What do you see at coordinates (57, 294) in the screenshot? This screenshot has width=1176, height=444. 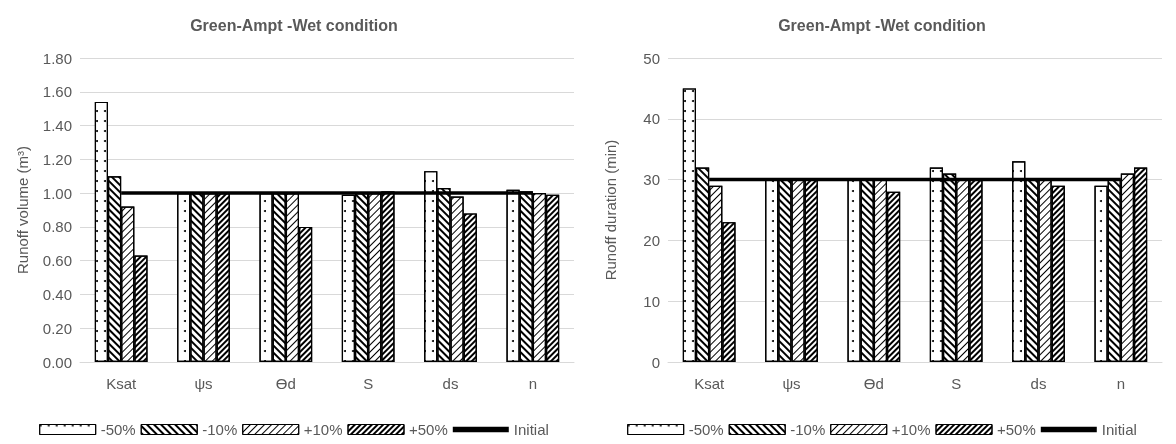 I see `y-tick-label: 0.40` at bounding box center [57, 294].